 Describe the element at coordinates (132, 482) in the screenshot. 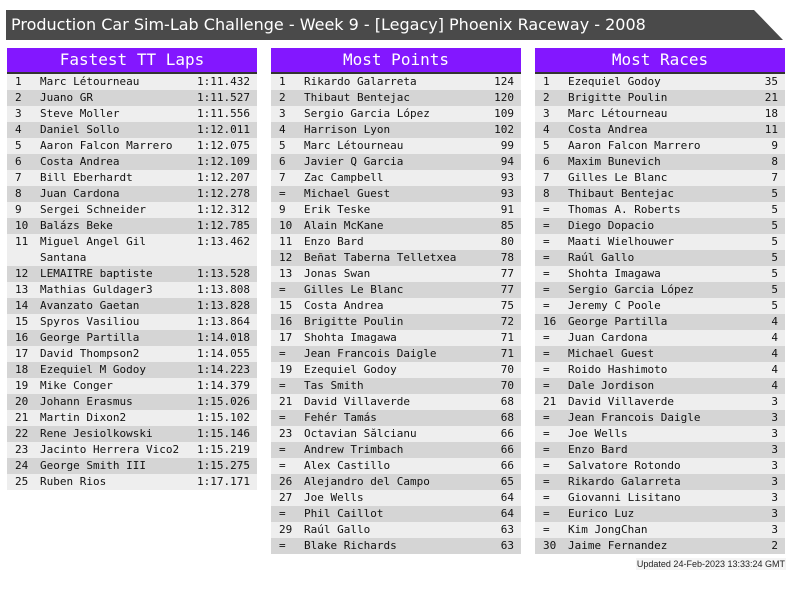

I see `table-row: 25 Ruben Rios 1:17.171` at that location.